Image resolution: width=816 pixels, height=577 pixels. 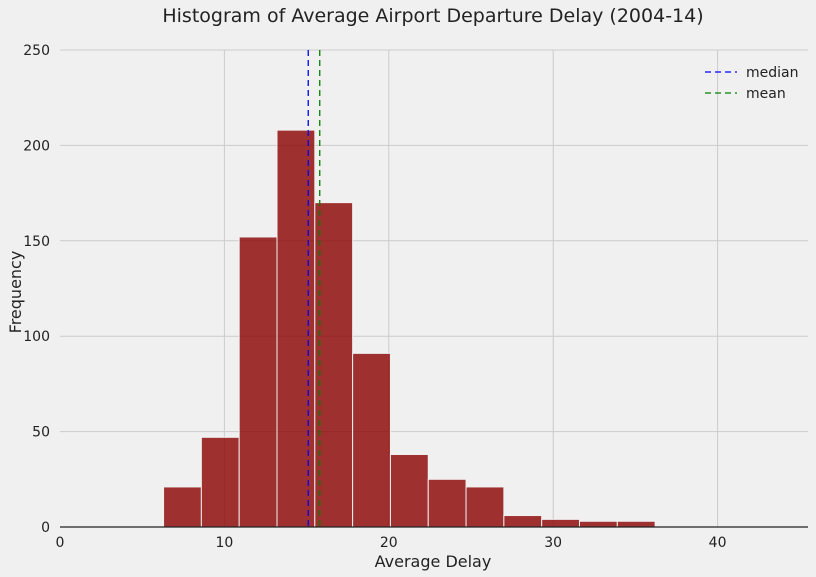 What do you see at coordinates (60, 543) in the screenshot?
I see `x-tick-label: 0` at bounding box center [60, 543].